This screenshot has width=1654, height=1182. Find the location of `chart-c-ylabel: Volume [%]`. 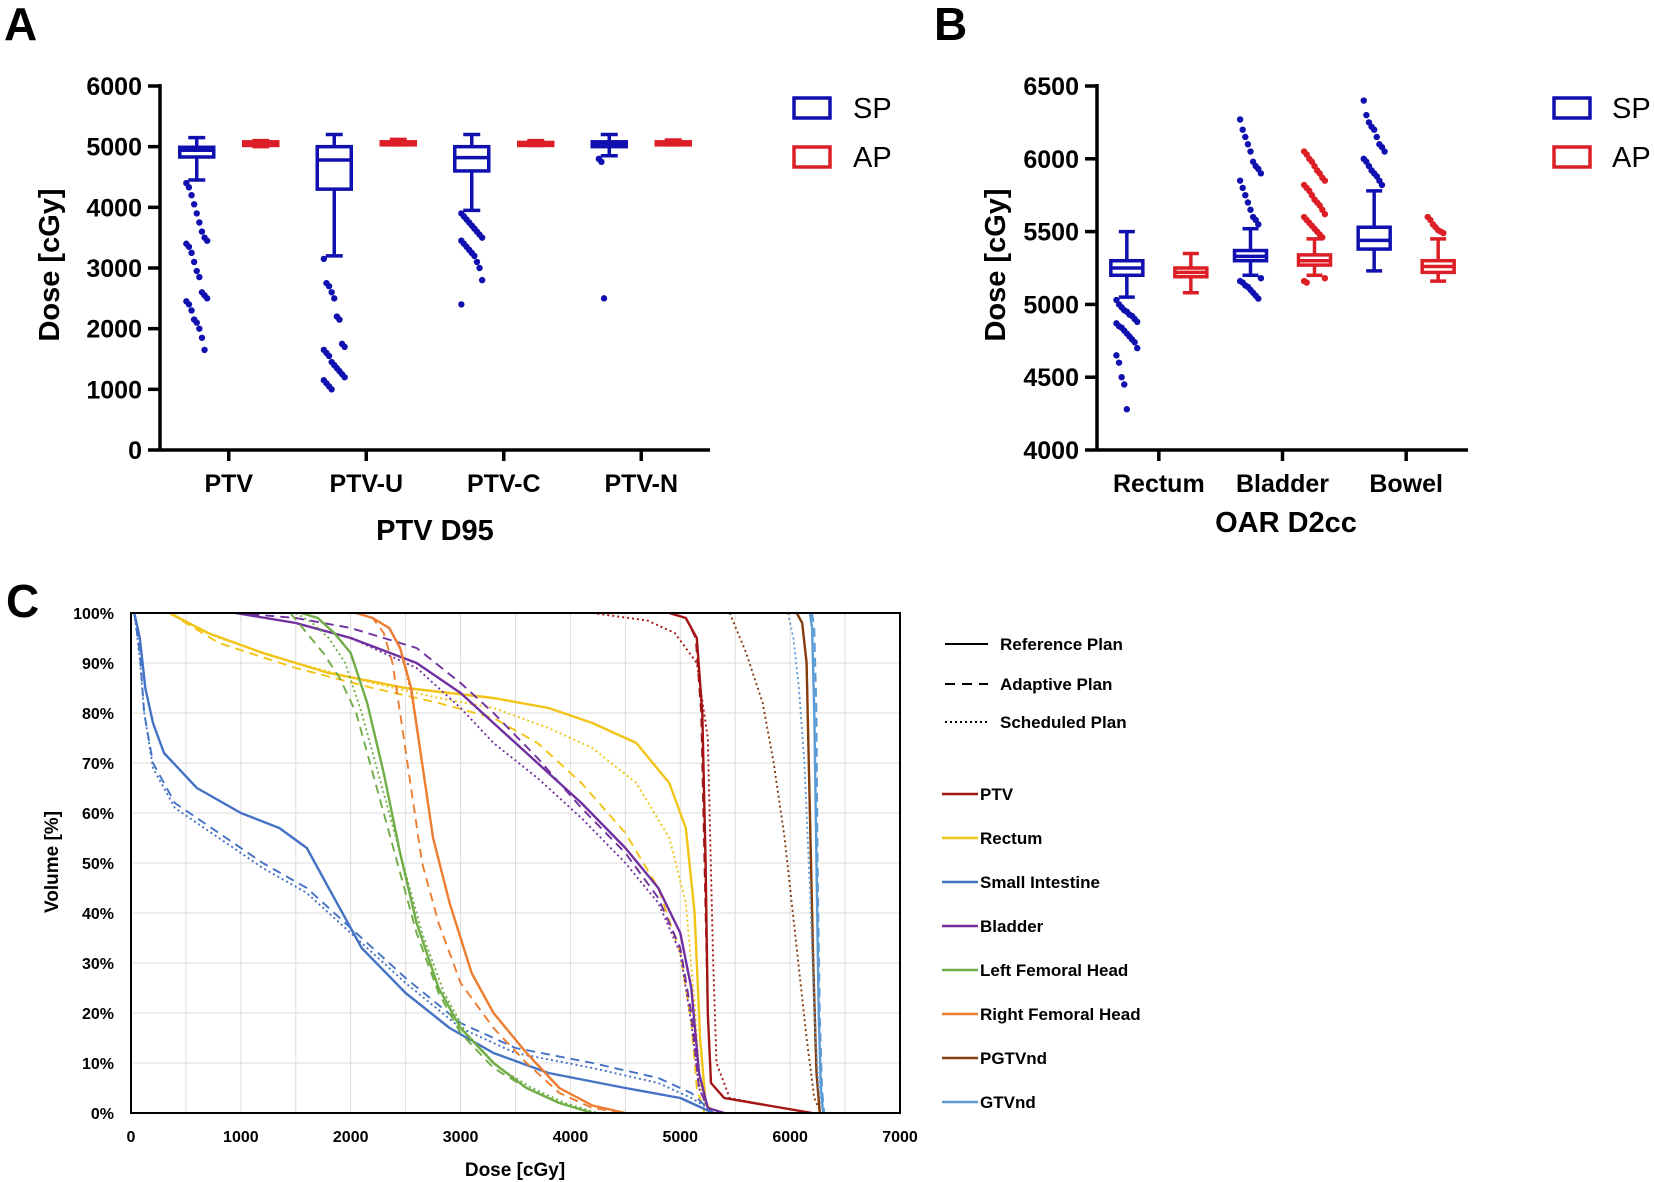

chart-c-ylabel: Volume [%] is located at coordinates (52, 862).